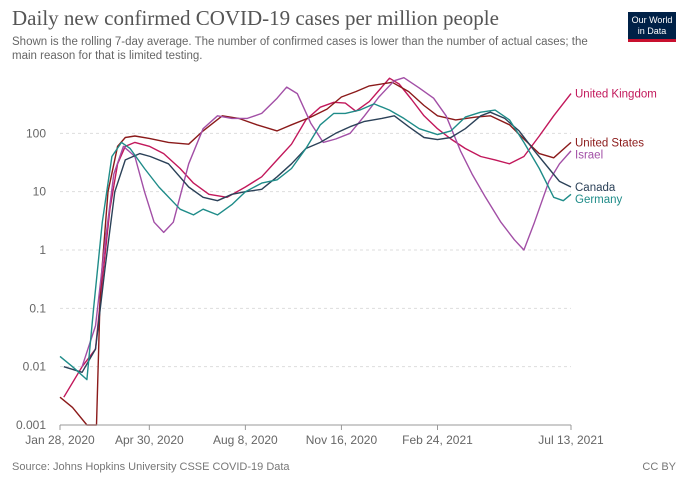 The width and height of the screenshot is (690, 487). Describe the element at coordinates (31, 425) in the screenshot. I see `y-tick-label: 0.001` at that location.